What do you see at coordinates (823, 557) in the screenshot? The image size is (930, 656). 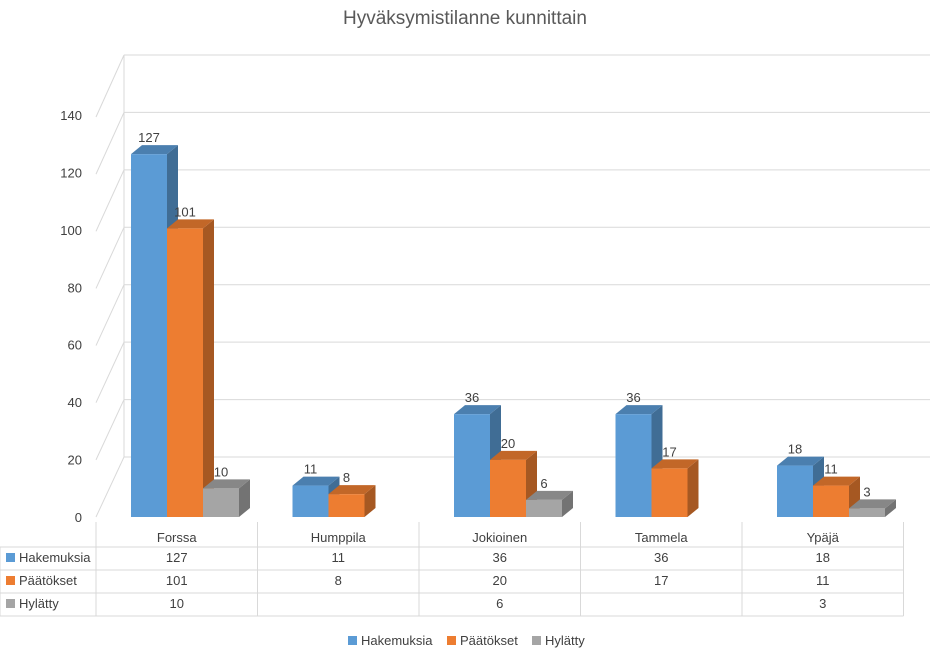 I see `table-cell: 18` at bounding box center [823, 557].